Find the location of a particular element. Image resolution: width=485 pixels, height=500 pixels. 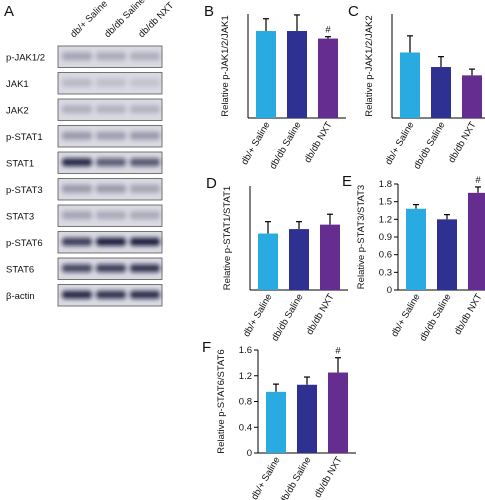

row-label: p-STAT1 is located at coordinates (24, 137).